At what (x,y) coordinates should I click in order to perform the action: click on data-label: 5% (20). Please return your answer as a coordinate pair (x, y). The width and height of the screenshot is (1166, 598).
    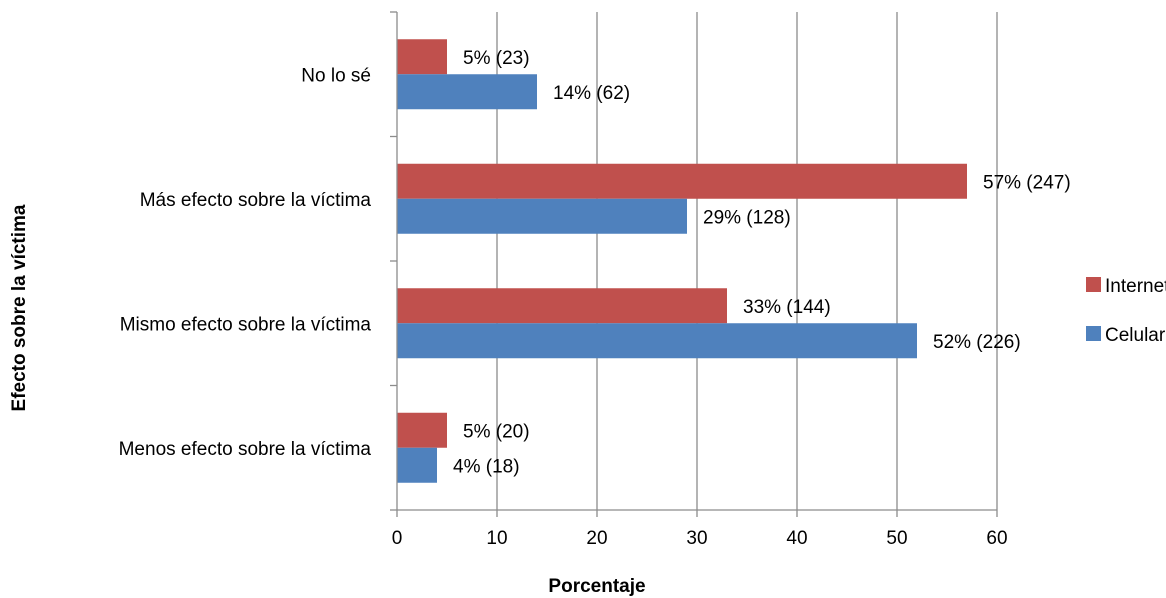
    Looking at the image, I should click on (496, 431).